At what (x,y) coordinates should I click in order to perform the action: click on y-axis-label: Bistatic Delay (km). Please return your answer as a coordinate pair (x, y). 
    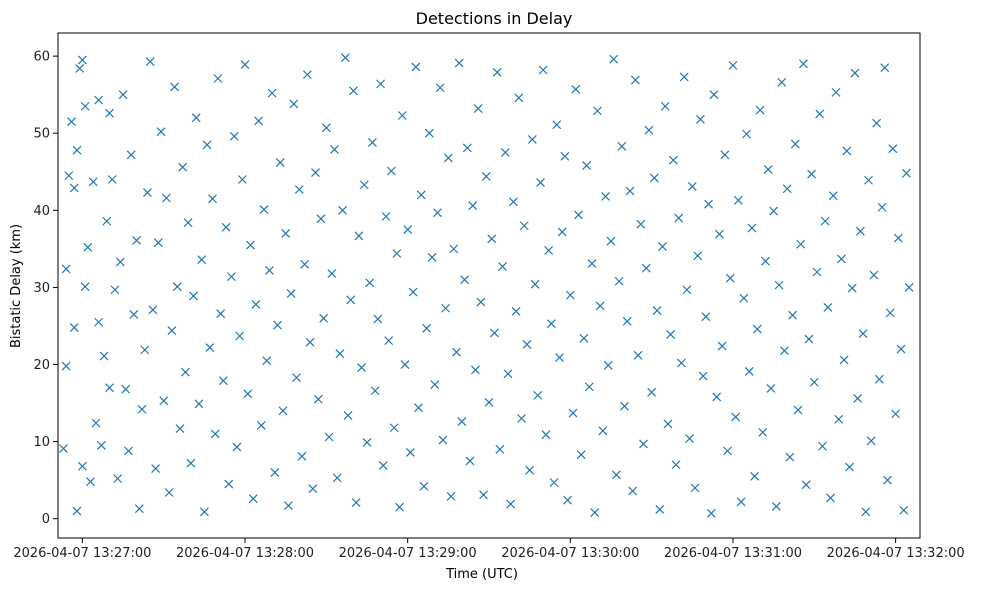
    Looking at the image, I should click on (16, 286).